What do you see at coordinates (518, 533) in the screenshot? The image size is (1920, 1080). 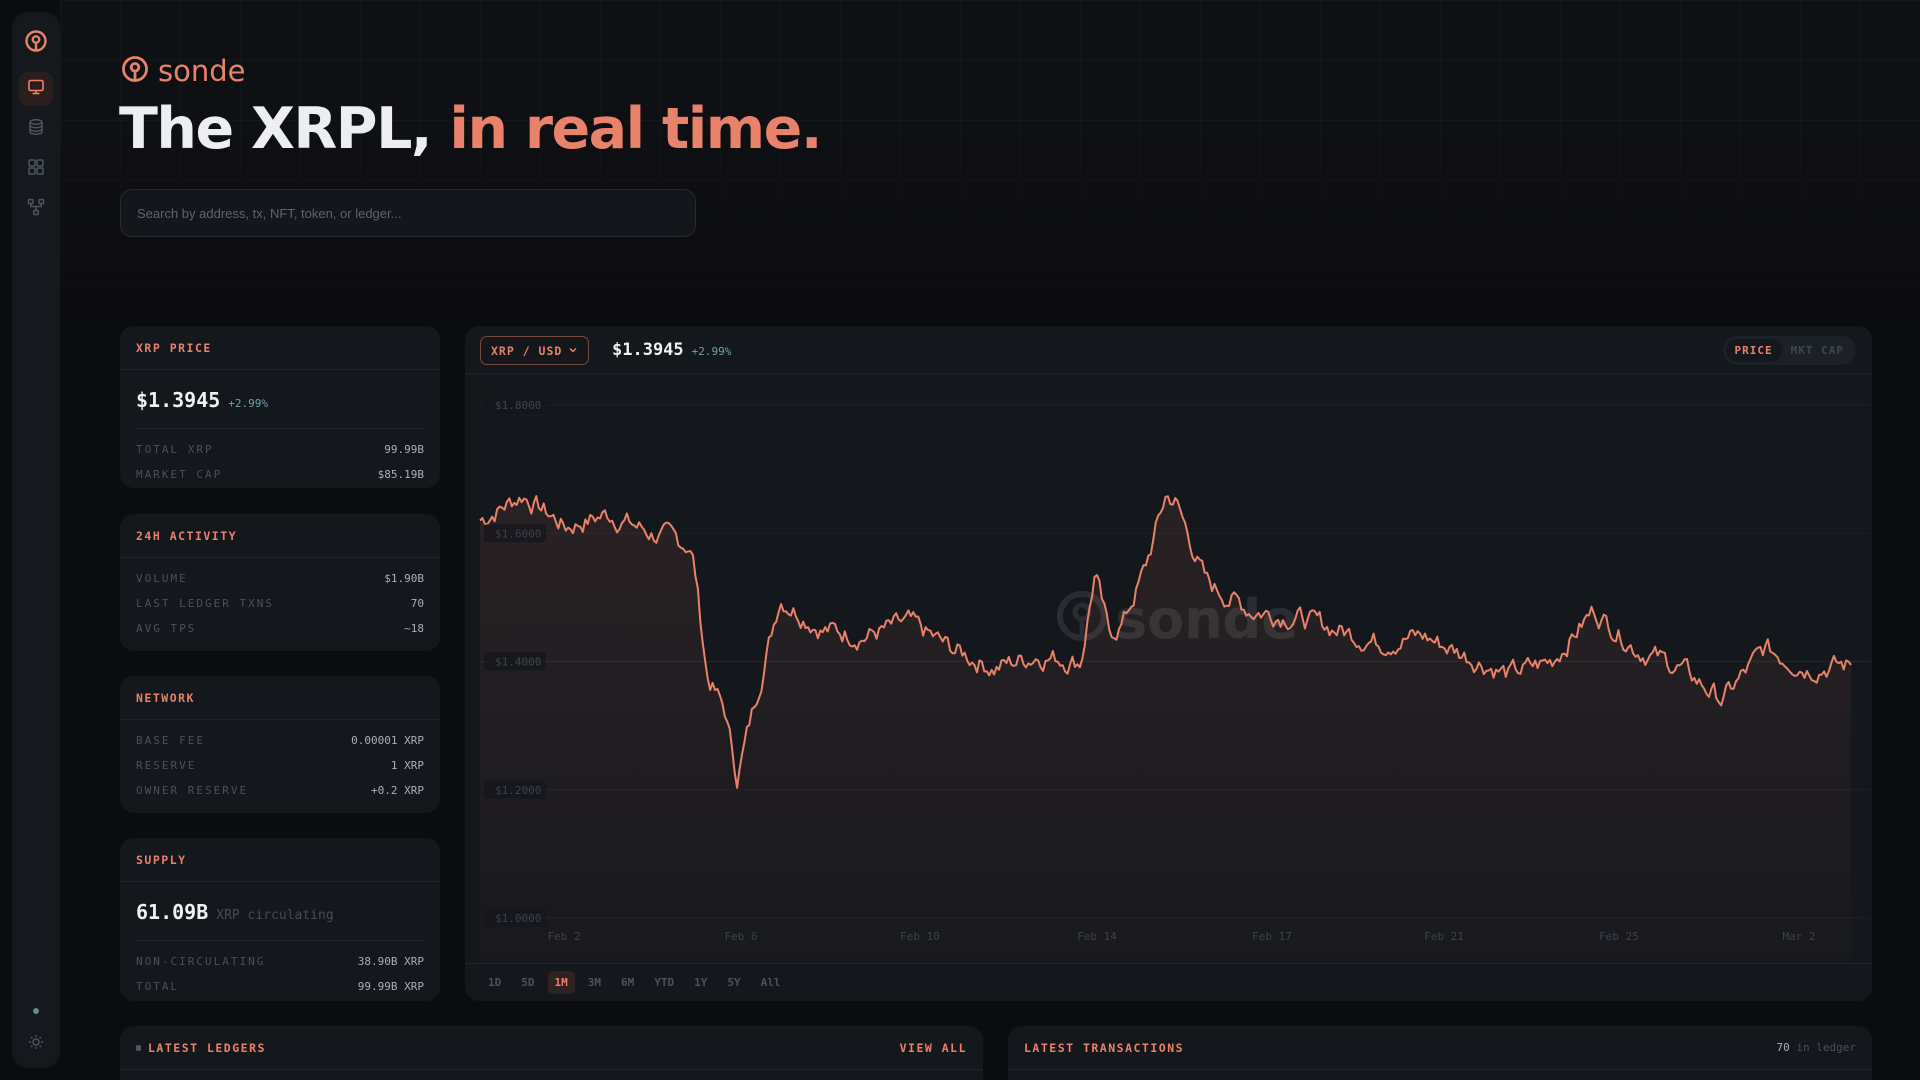 I see `y-axis-label: $1.6000` at bounding box center [518, 533].